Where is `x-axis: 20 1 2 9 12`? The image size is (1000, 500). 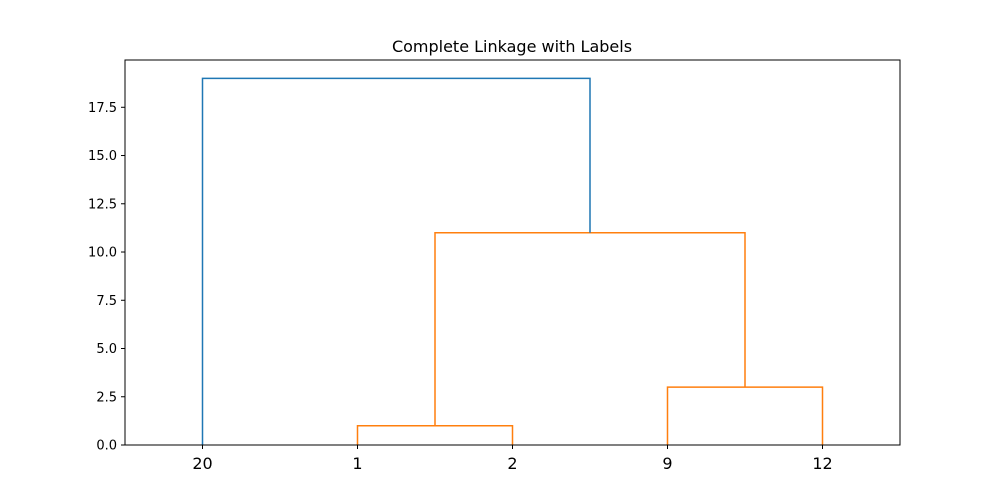 x-axis: 20 1 2 9 12 is located at coordinates (512, 459).